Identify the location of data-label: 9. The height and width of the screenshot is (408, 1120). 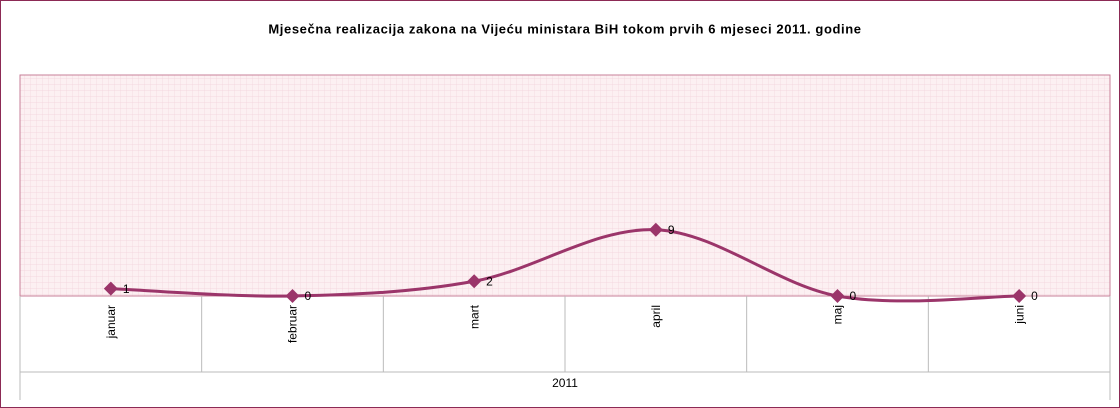
(671, 230).